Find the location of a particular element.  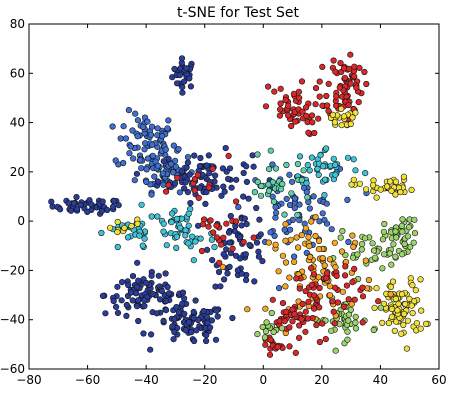

x-tick-label: 0 is located at coordinates (263, 380).